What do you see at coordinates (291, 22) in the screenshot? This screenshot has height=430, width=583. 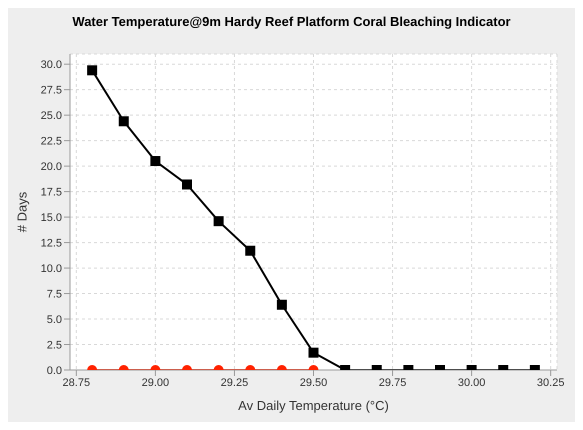 I see `chart-title: Water Temperature@9m Hardy Reef Platform Coral Bleaching Indicator` at bounding box center [291, 22].